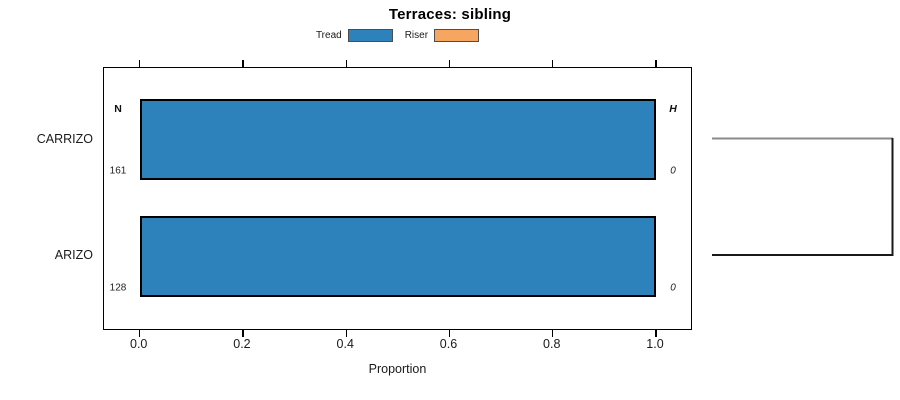  What do you see at coordinates (552, 344) in the screenshot?
I see `x-axis-tick-label: 0.8` at bounding box center [552, 344].